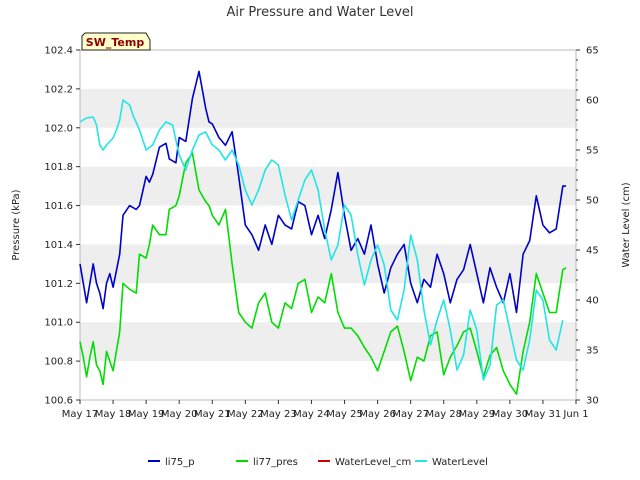 Image resolution: width=640 pixels, height=480 pixels. Describe the element at coordinates (212, 414) in the screenshot. I see `x-tick-label: May 21` at that location.